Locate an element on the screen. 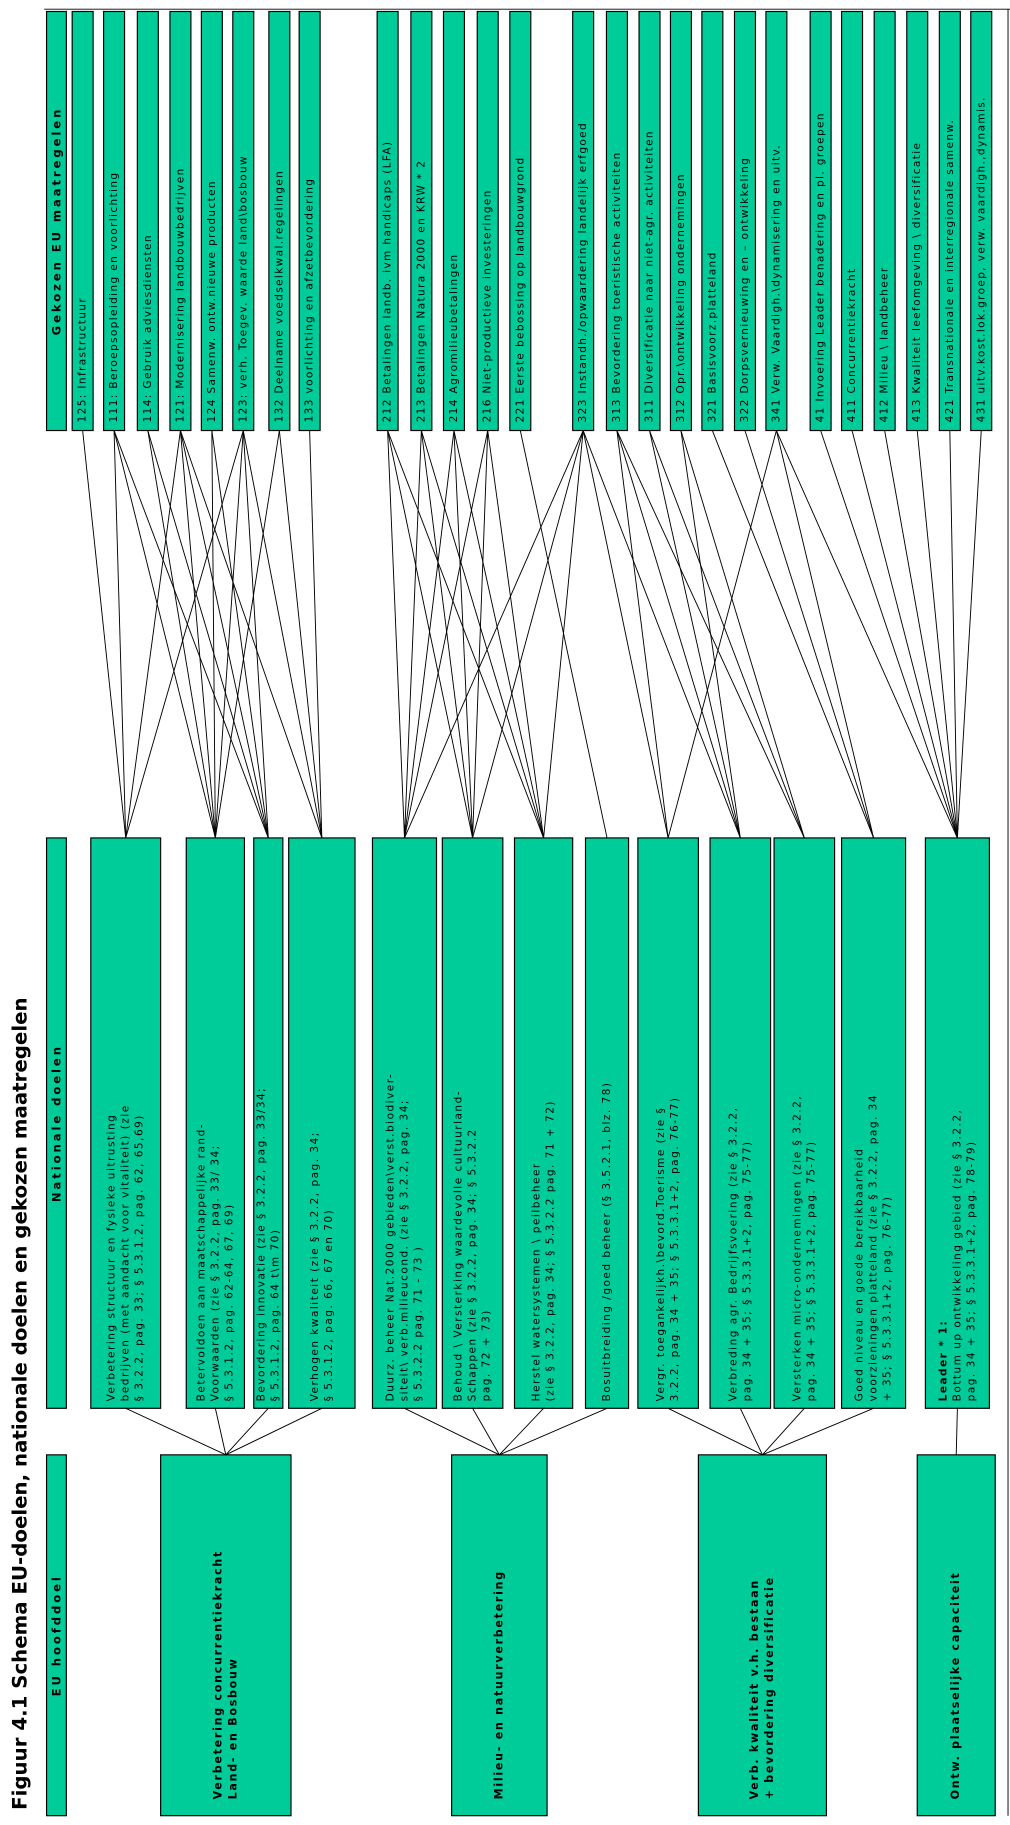  measure-label: 216 Niet-productieve investeringen is located at coordinates (488, 305).